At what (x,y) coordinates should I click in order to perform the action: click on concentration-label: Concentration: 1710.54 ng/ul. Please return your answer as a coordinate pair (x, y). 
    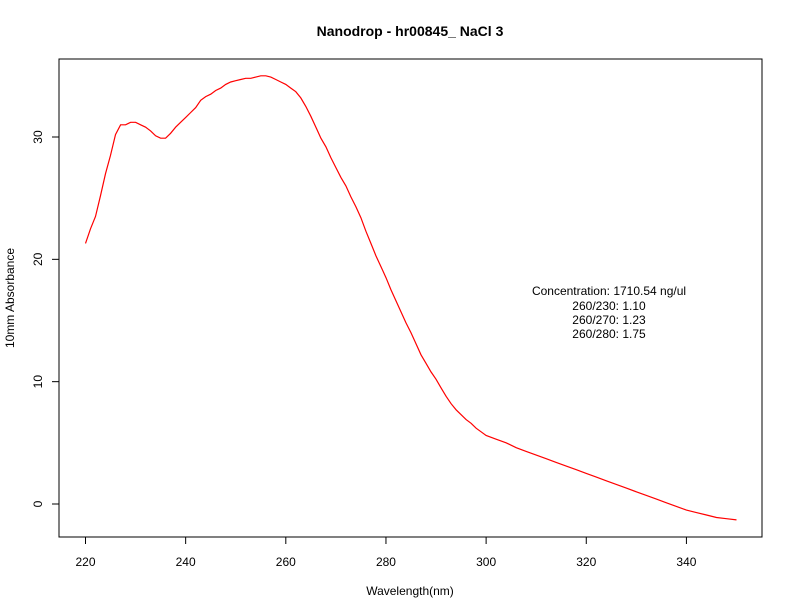
    Looking at the image, I should click on (609, 291).